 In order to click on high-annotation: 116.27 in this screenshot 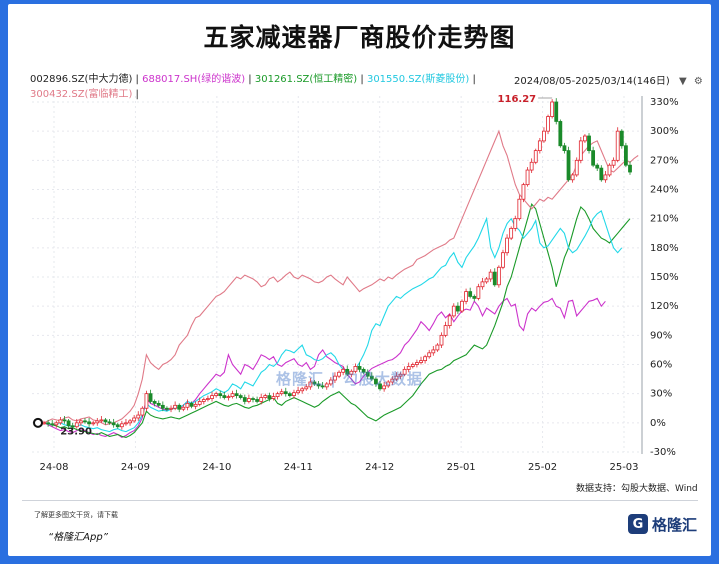, I will do `click(517, 99)`.